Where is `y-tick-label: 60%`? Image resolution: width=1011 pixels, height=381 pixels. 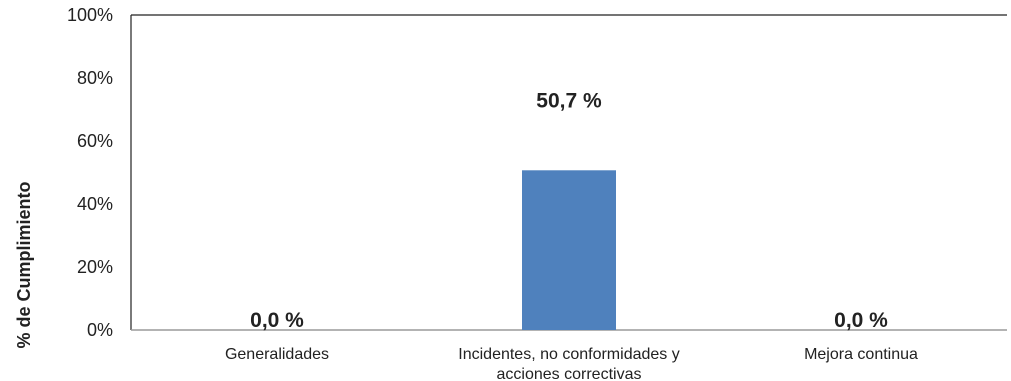
y-tick-label: 60% is located at coordinates (95, 141).